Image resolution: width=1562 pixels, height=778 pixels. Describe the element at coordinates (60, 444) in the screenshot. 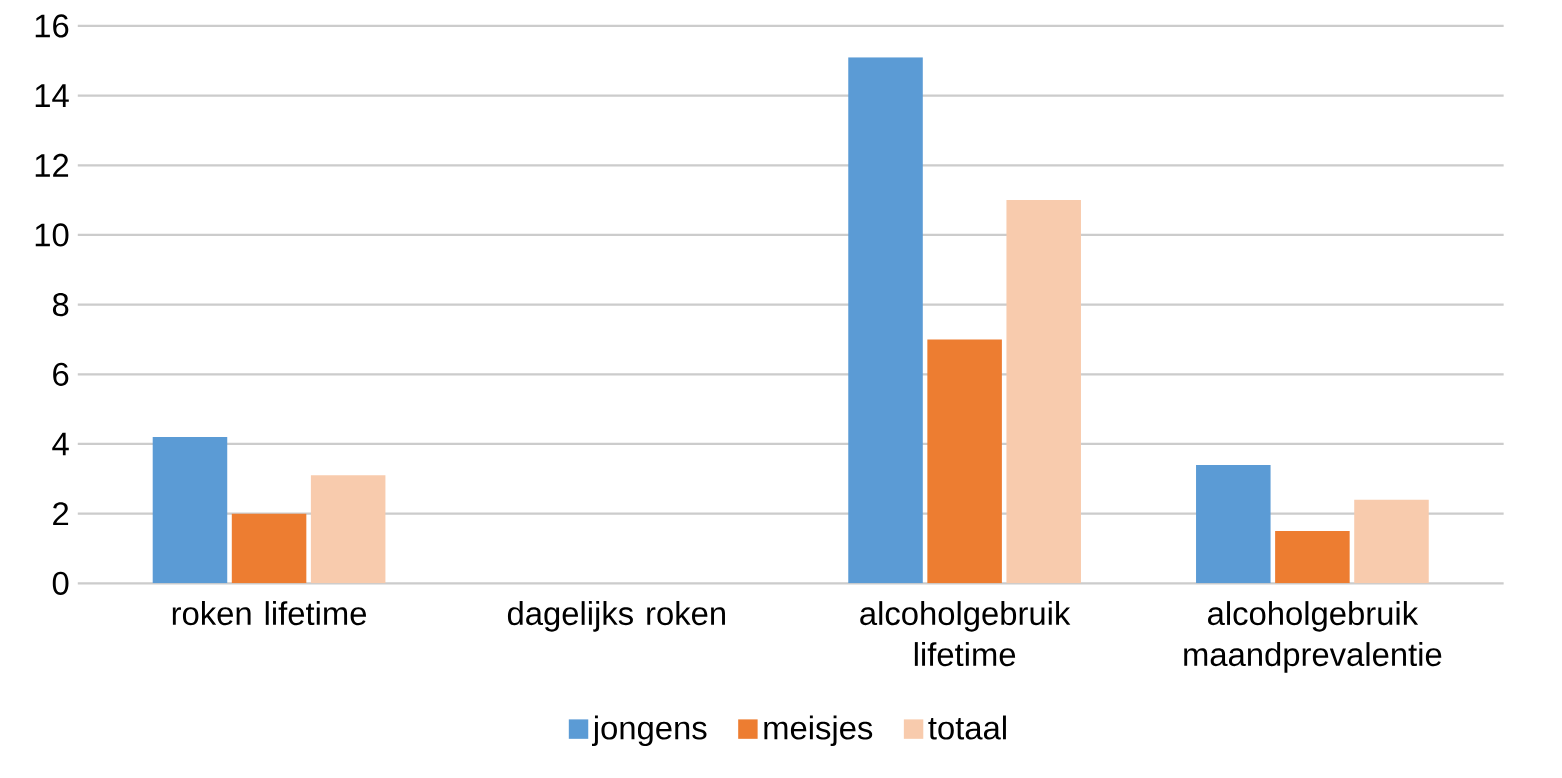

I see `y-tick-label: 4` at that location.